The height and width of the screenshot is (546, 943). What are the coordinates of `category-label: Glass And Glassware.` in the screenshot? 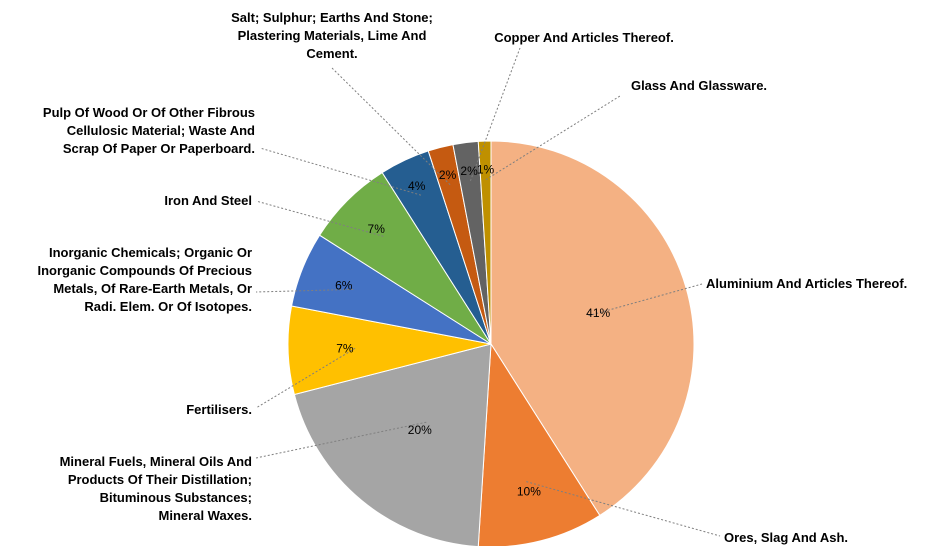 It's located at (699, 85).